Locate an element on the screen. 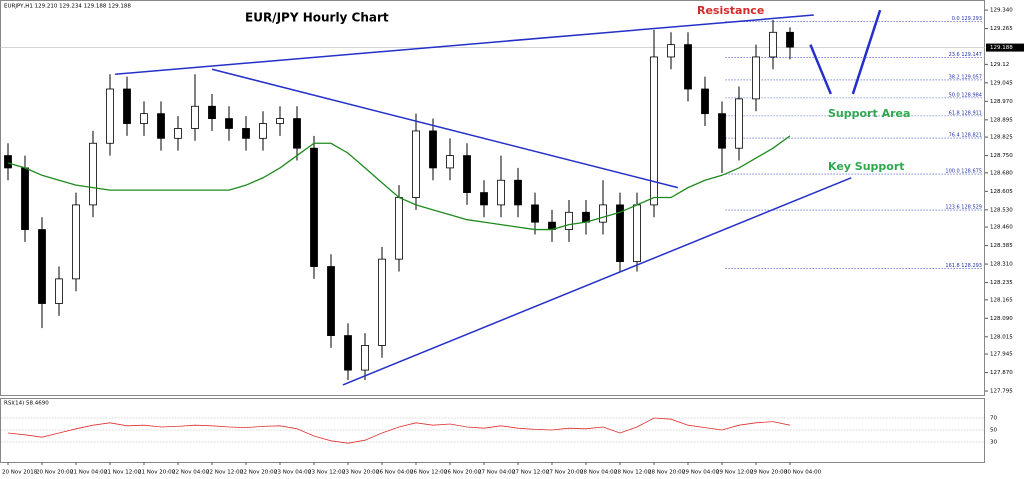  y-tick-label: 127.795 is located at coordinates (1001, 392).